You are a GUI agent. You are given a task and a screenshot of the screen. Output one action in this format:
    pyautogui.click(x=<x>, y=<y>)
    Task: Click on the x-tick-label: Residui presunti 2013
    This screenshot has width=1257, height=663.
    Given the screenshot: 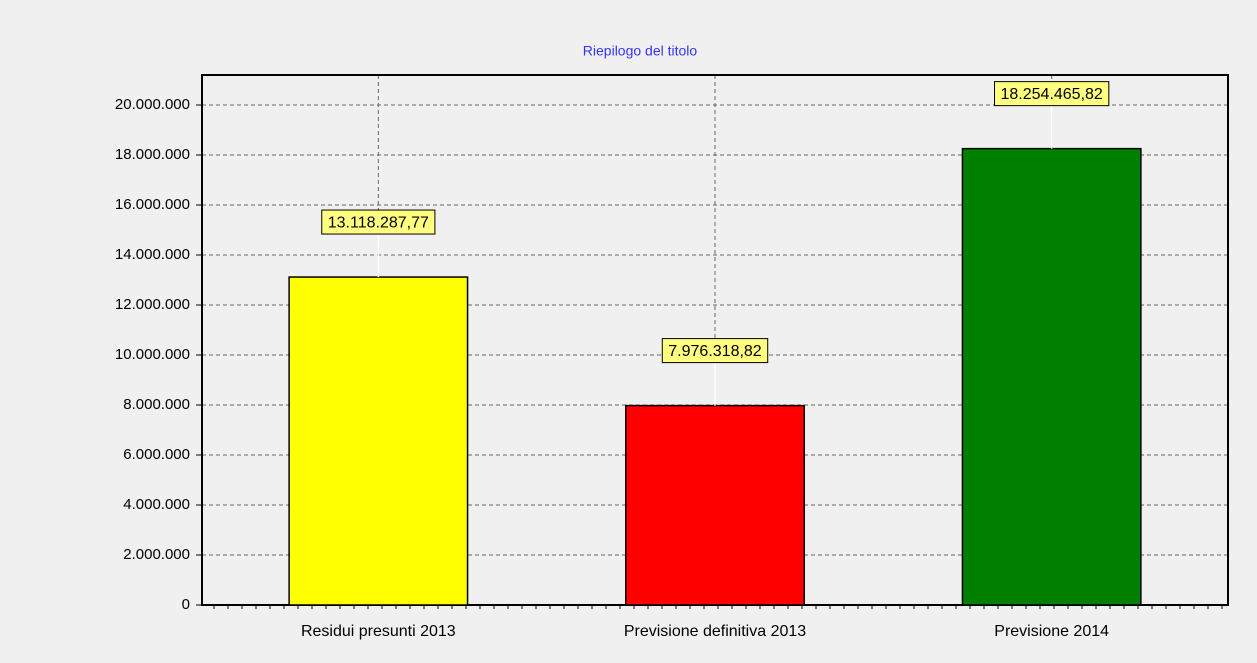 What is the action you would take?
    pyautogui.click(x=378, y=631)
    